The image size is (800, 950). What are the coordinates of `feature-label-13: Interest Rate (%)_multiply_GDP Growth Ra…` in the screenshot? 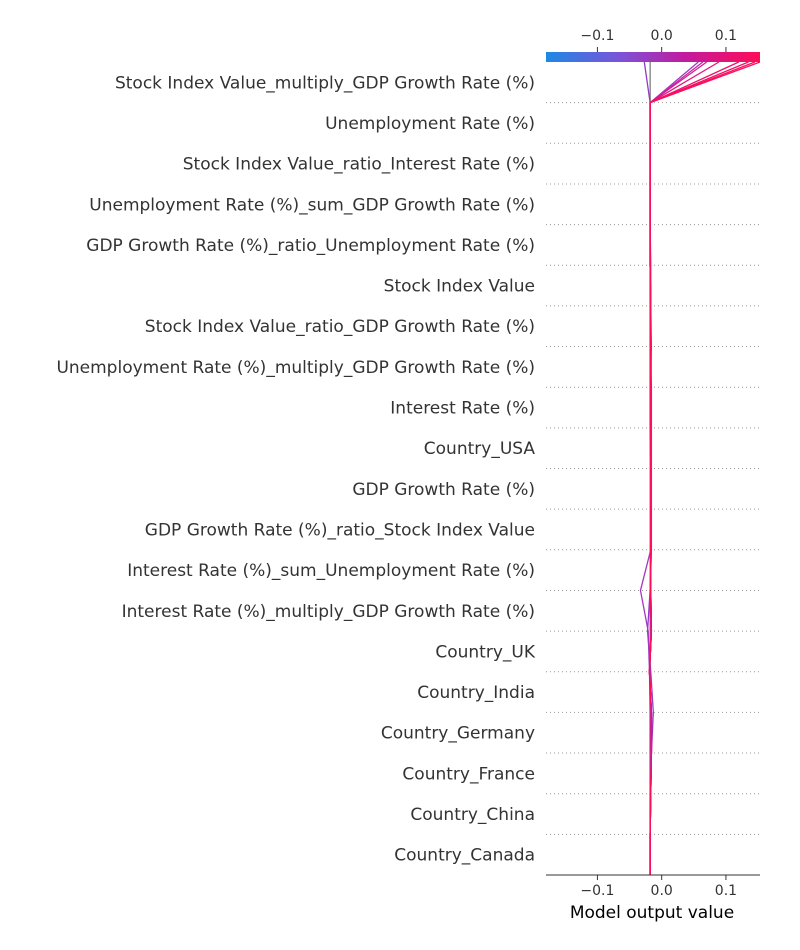 It's located at (328, 612).